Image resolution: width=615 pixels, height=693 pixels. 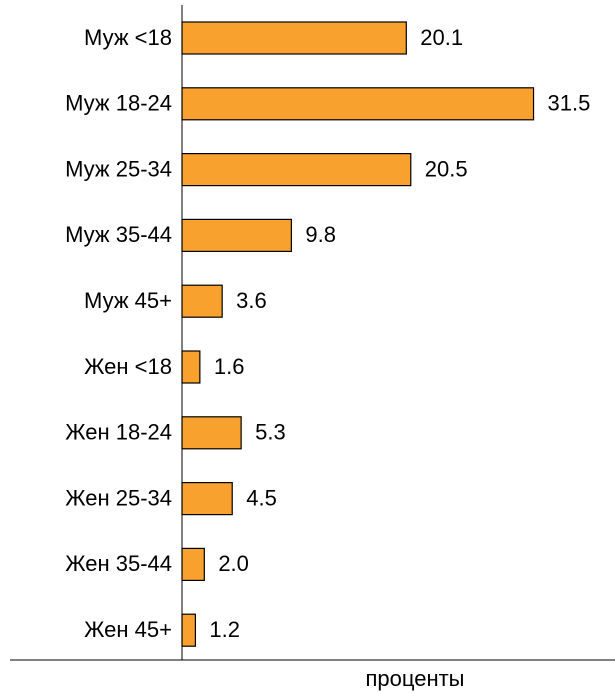 I want to click on y-tick-label: Жен <18, so click(x=128, y=366).